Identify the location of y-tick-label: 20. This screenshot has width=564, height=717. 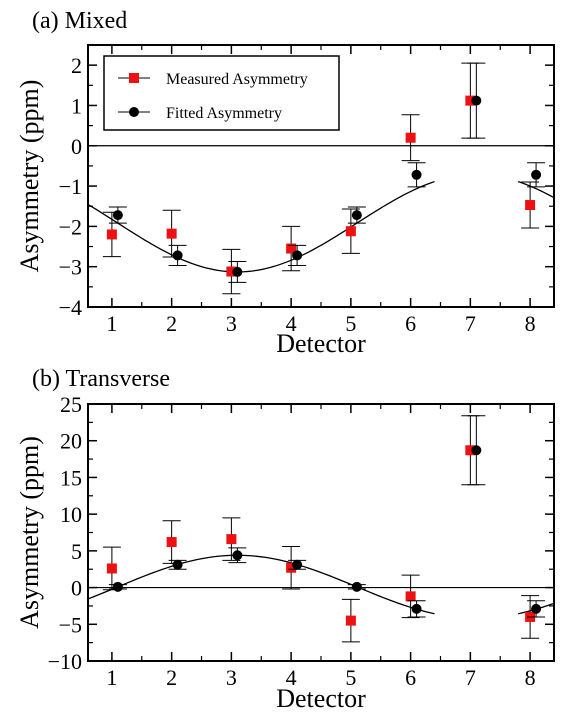
(71, 441).